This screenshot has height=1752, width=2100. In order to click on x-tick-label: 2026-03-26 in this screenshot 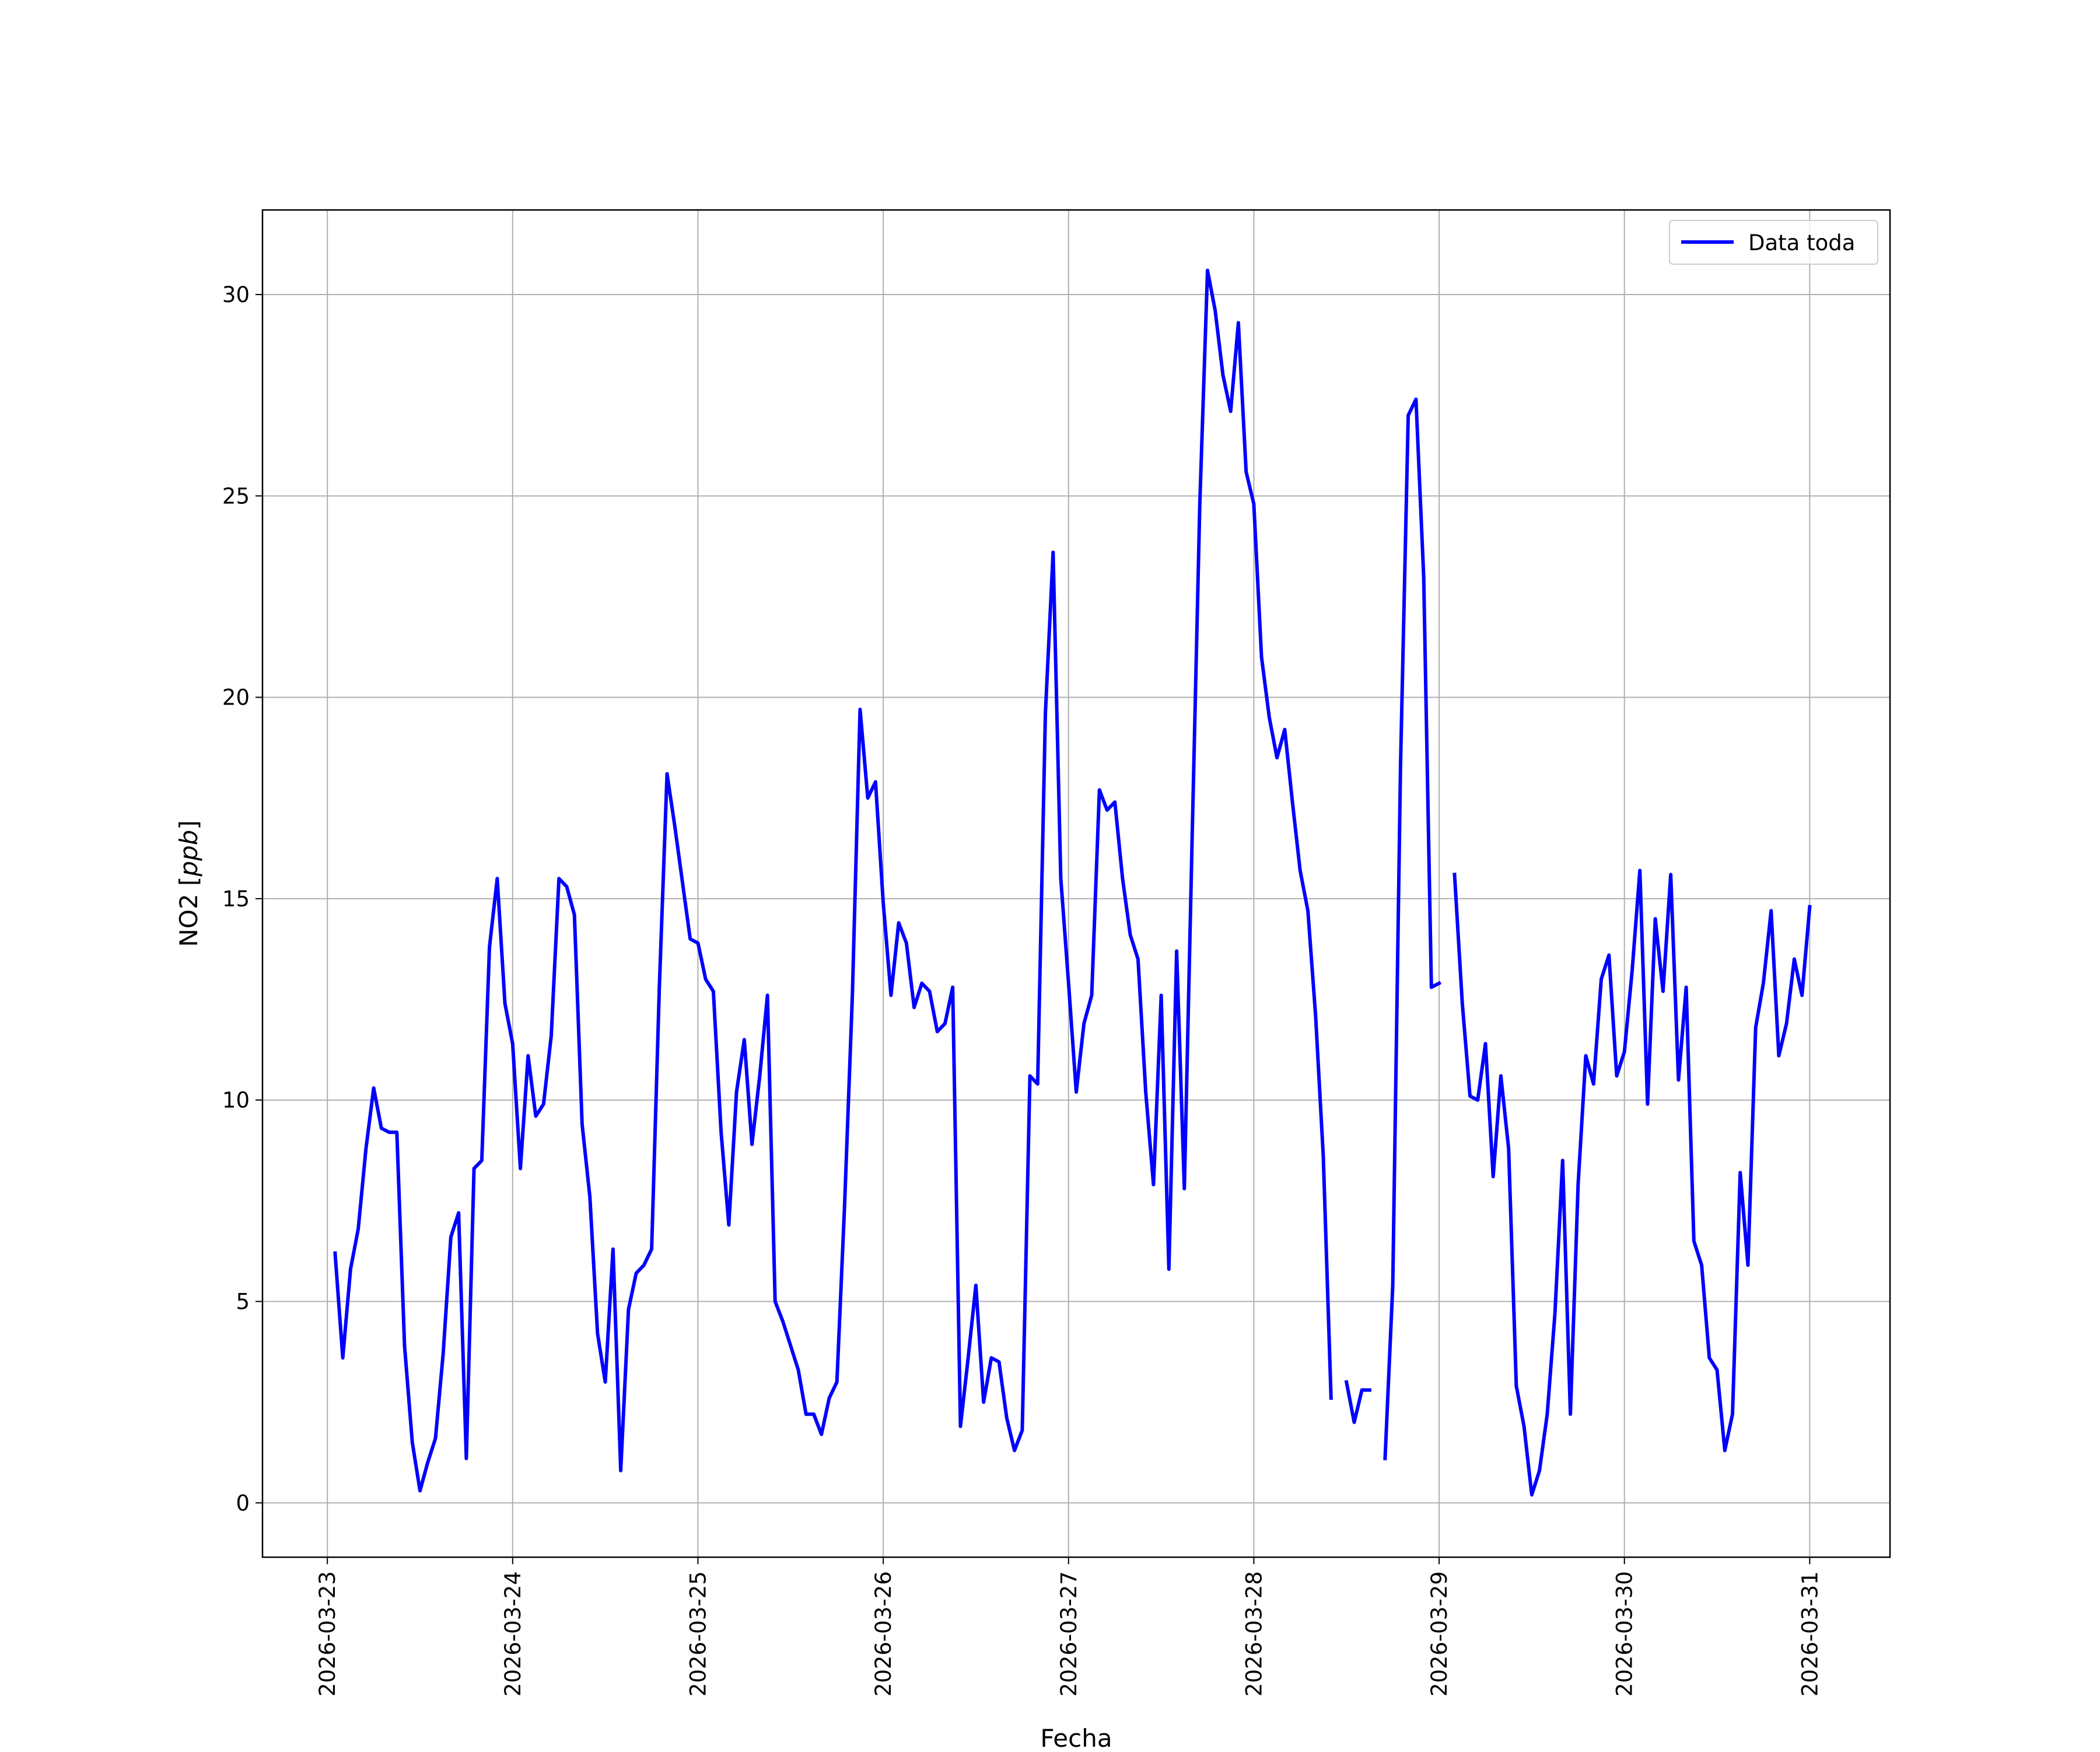, I will do `click(883, 1634)`.